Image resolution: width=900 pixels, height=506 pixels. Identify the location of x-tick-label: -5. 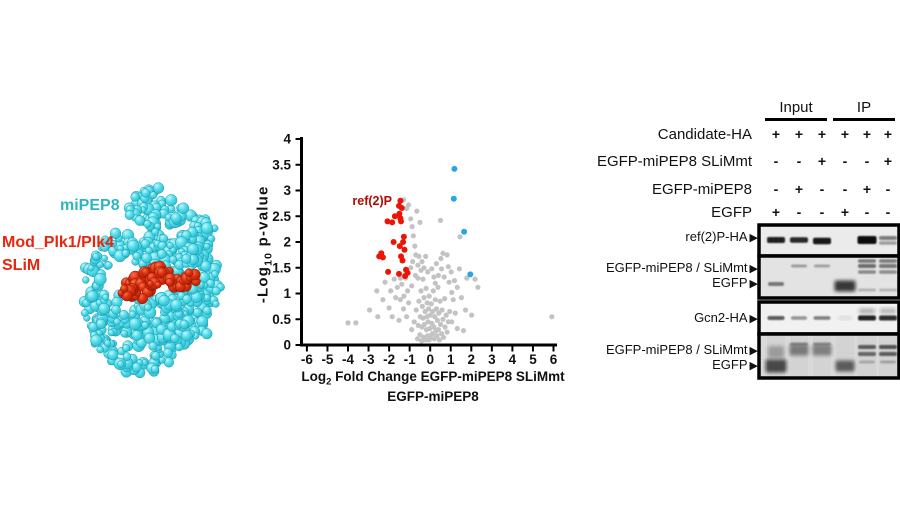
(327, 359).